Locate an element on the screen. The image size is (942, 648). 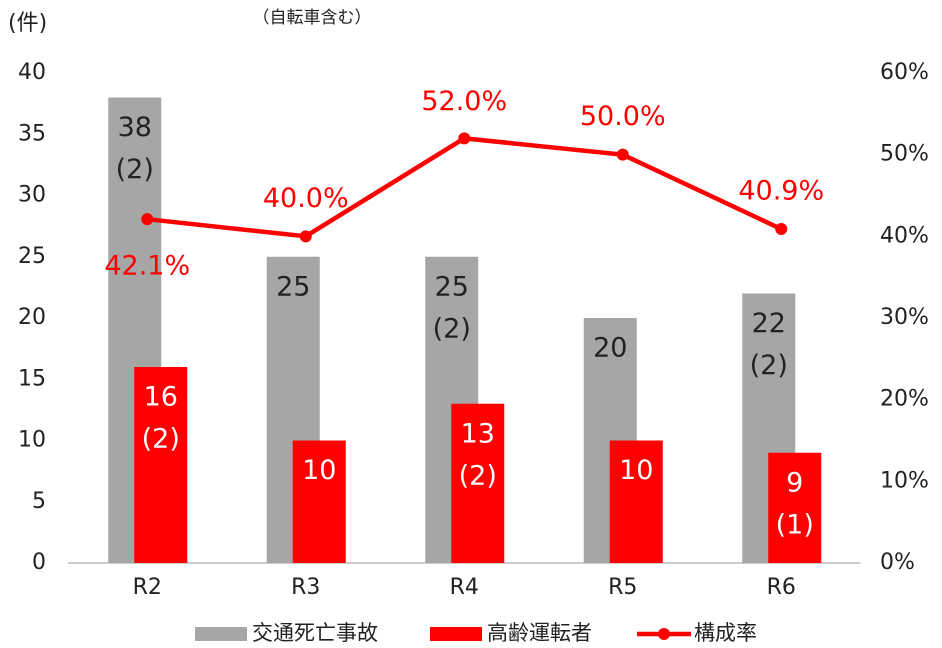
data-label: 13 is located at coordinates (478, 433).